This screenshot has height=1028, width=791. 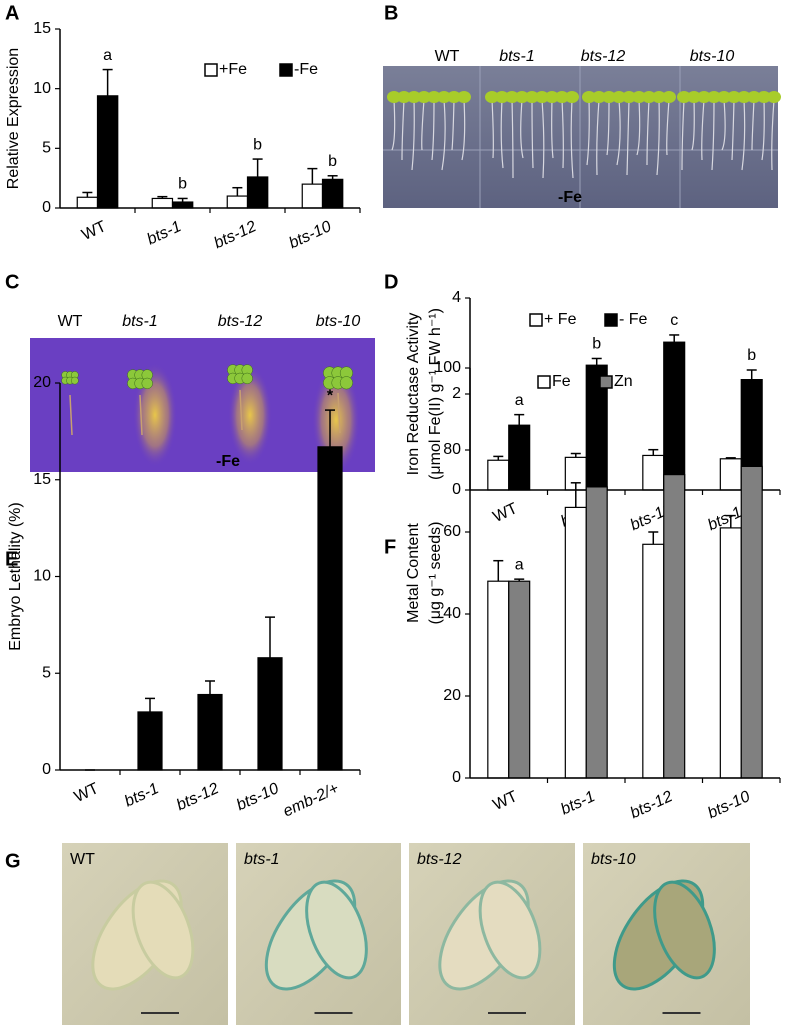 What do you see at coordinates (435, 572) in the screenshot?
I see `y-axis-label: (μg g⁻¹ seeds)` at bounding box center [435, 572].